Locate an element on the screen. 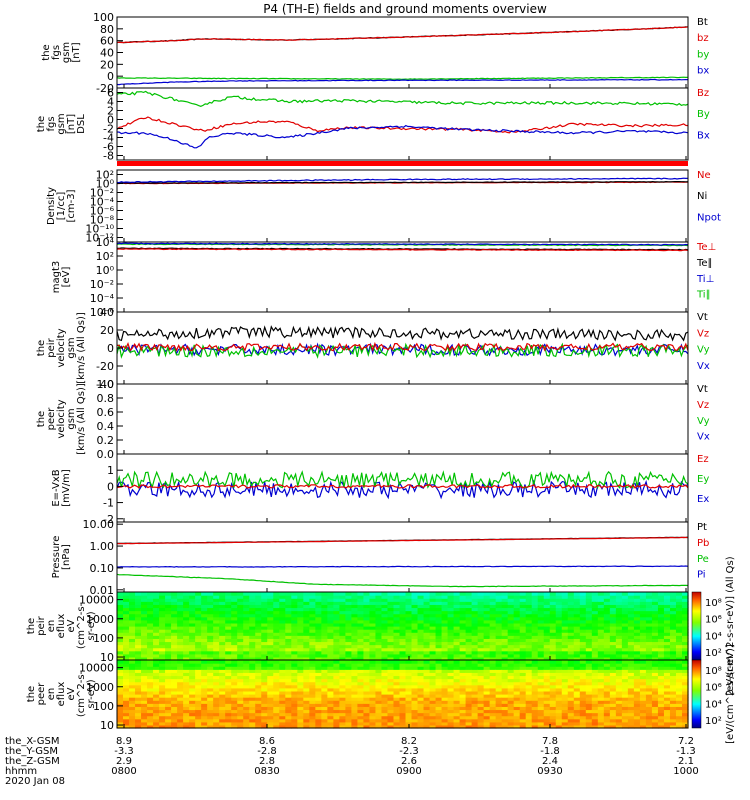  y-axis-label: Pressure is located at coordinates (56, 557).